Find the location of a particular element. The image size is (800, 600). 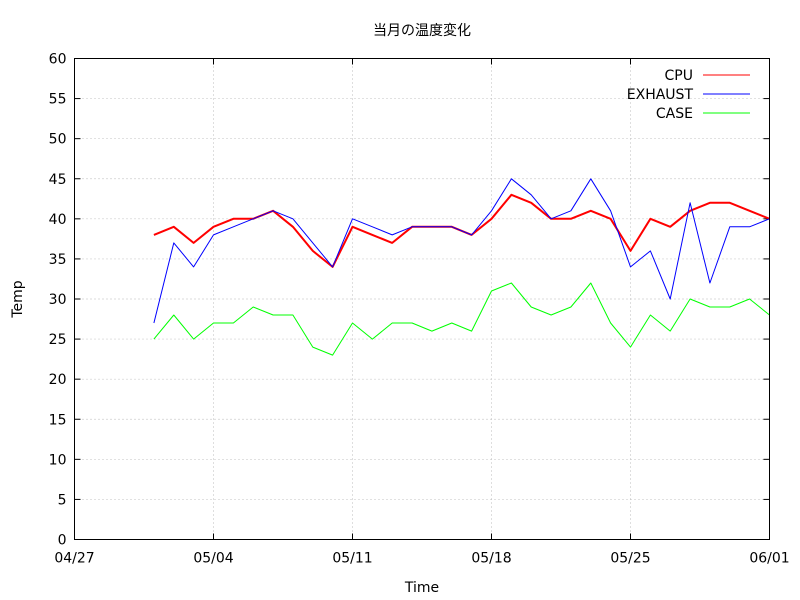

x-tick-label: 05/25 is located at coordinates (630, 559).